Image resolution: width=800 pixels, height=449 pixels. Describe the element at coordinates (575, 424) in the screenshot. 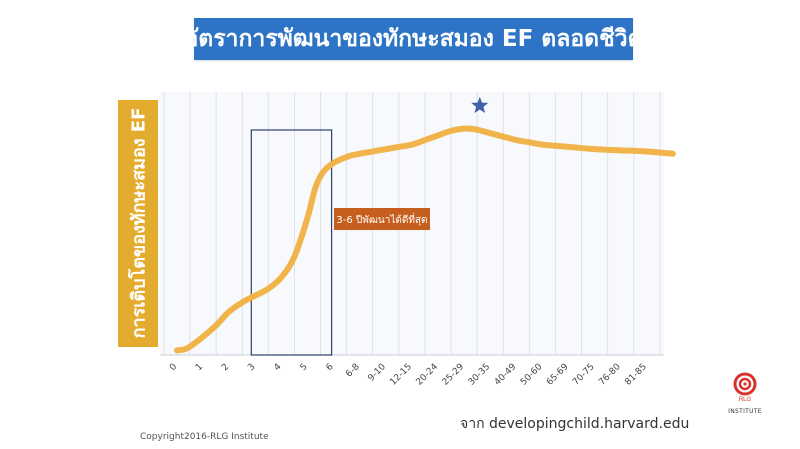

I see `source-citation: จาก developingchild.harvard.edu` at that location.